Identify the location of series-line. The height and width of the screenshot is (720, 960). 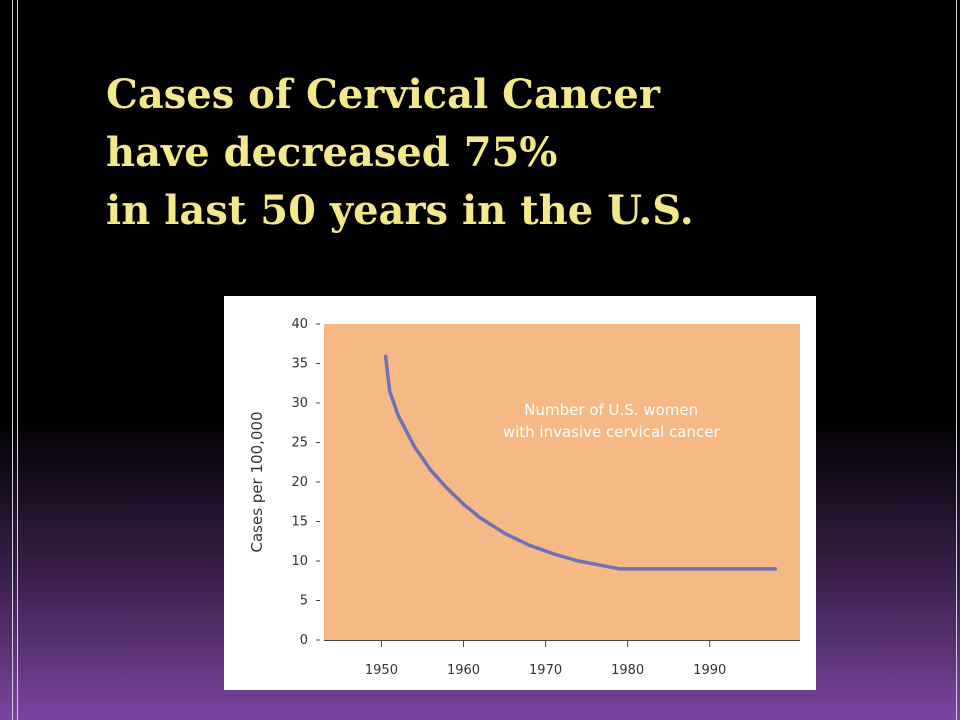
(580, 462).